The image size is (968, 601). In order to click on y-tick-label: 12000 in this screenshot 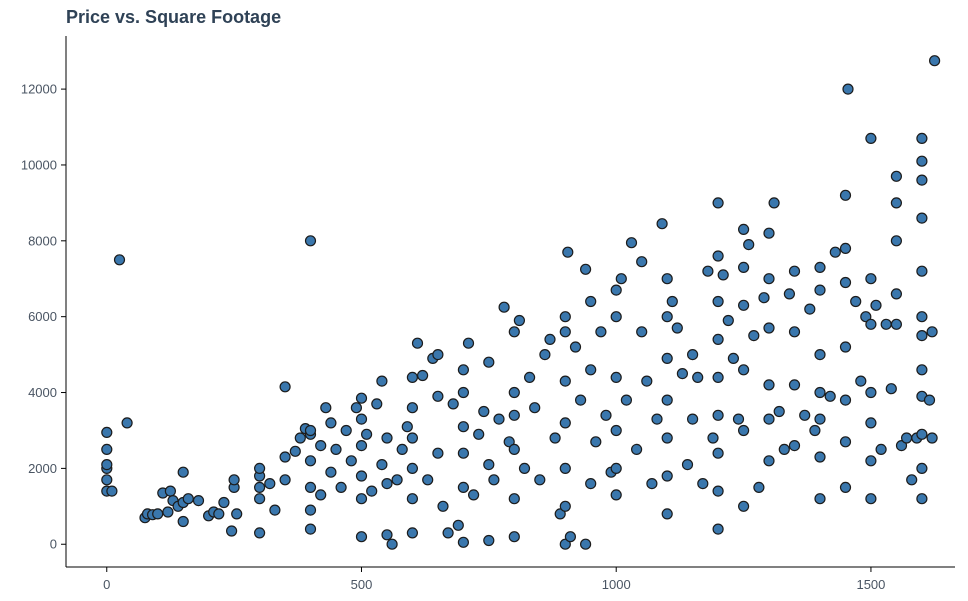, I will do `click(39, 89)`.